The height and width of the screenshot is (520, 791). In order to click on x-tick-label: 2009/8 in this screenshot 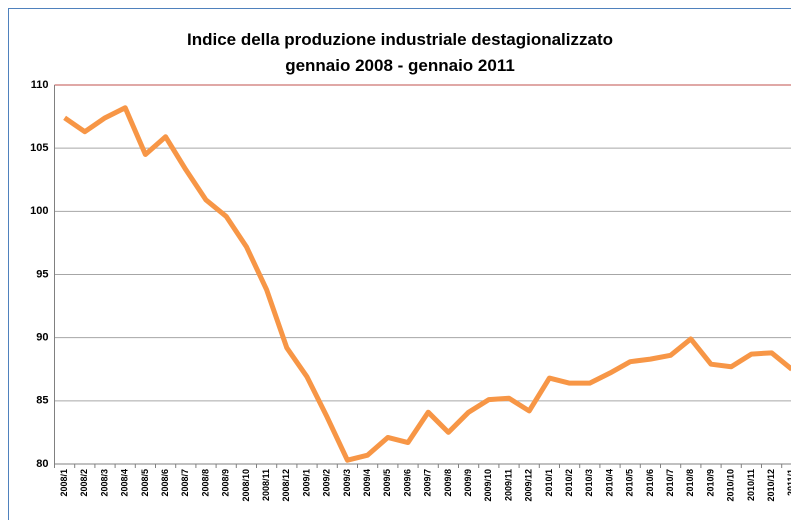, I will do `click(448, 483)`.